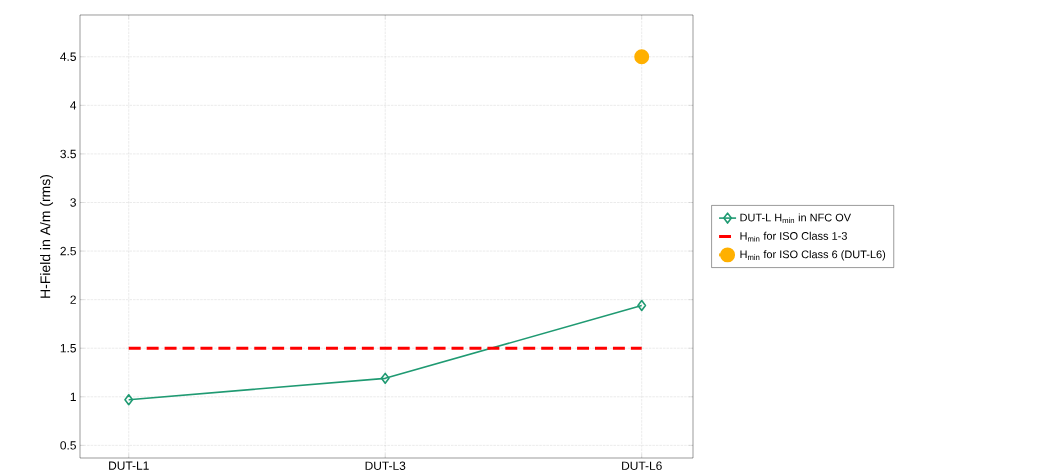 Image resolution: width=1055 pixels, height=474 pixels. Describe the element at coordinates (47, 236) in the screenshot. I see `y-axis-title: H-Field in A/m (rms)` at that location.